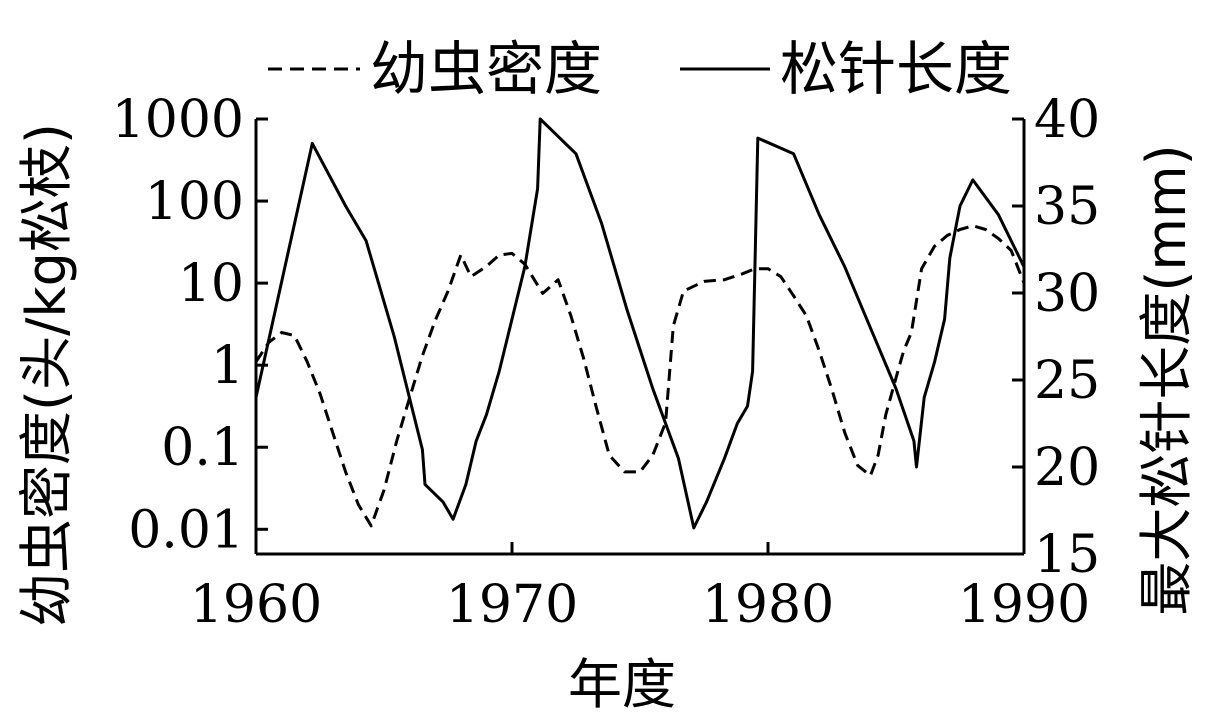 This screenshot has width=1211, height=725. What do you see at coordinates (1067, 555) in the screenshot?
I see `y-right-tick-label: 15` at bounding box center [1067, 555].